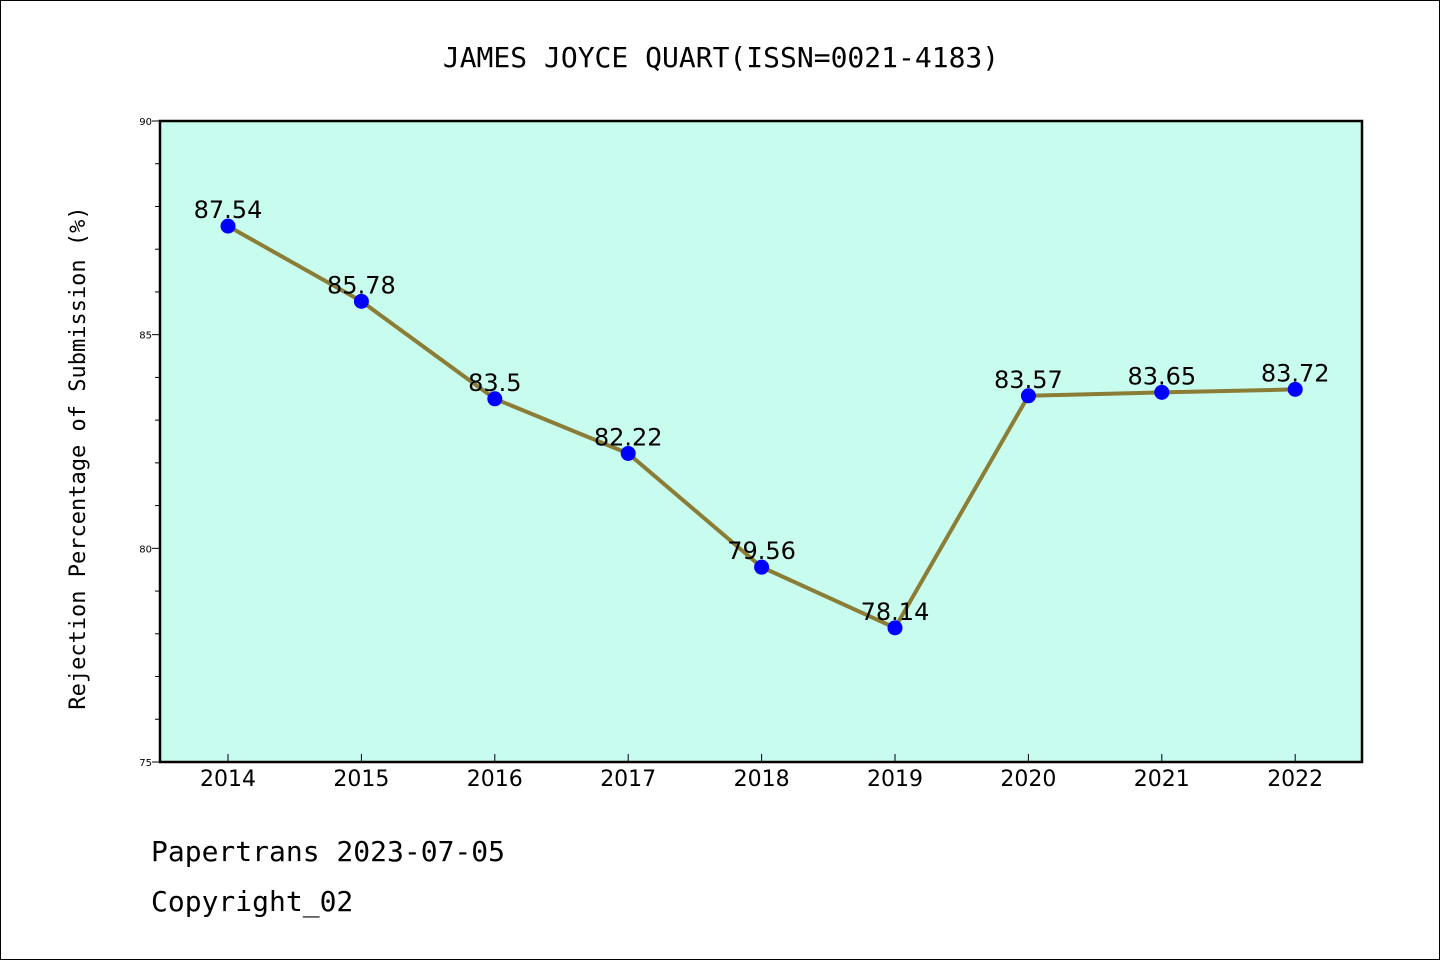 The width and height of the screenshot is (1440, 961). I want to click on x-tick-label: 2021, so click(1162, 779).